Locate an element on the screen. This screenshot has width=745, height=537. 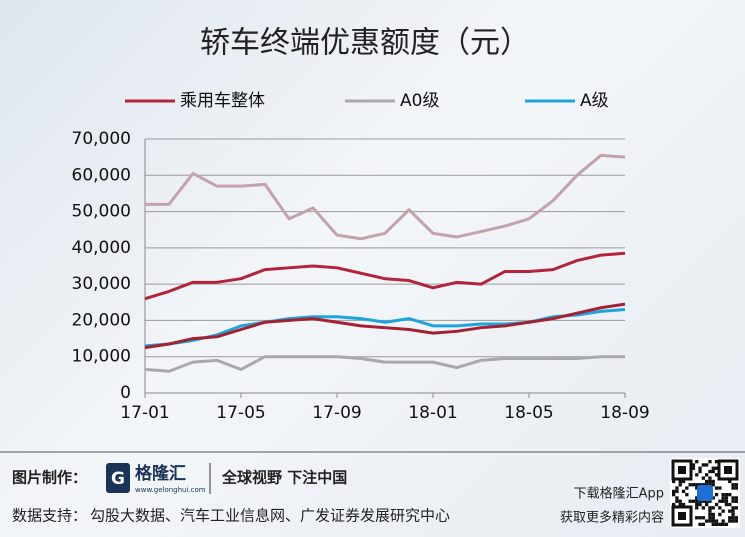
y-tick-label: 70,000 is located at coordinates (101, 139).